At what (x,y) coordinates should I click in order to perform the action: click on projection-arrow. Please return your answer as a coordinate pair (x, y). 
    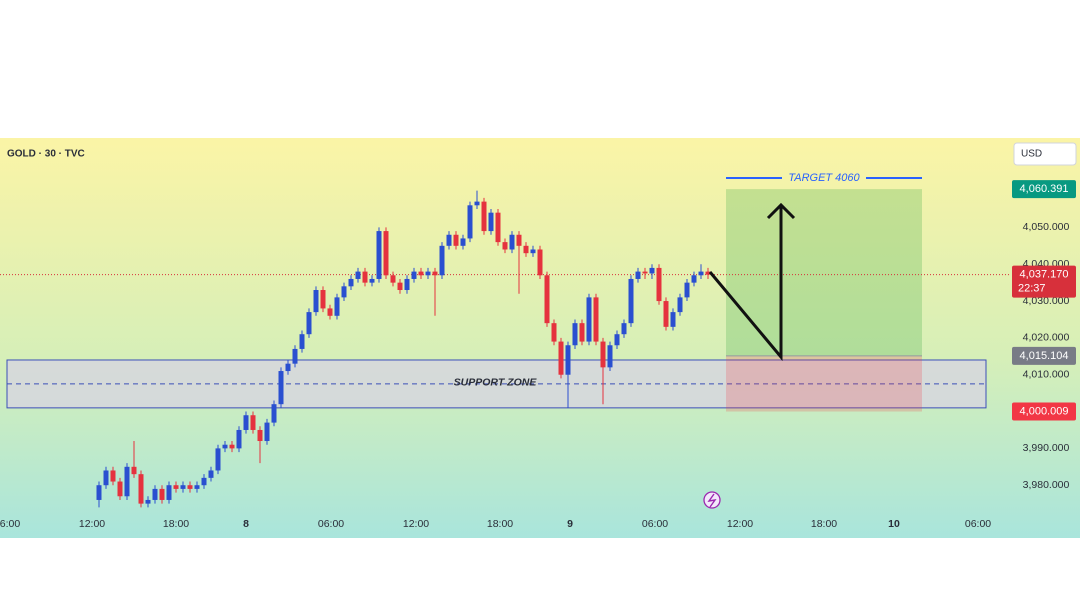
    Looking at the image, I should click on (745, 284).